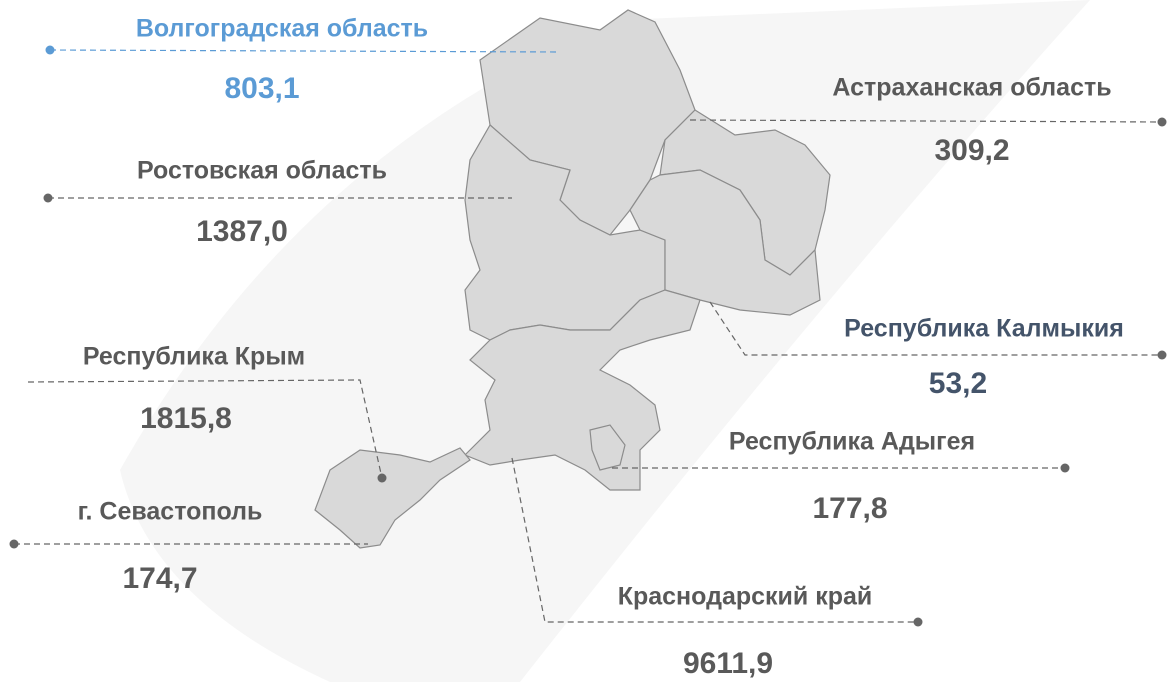 Image resolution: width=1168 pixels, height=682 pixels. Describe the element at coordinates (849, 508) in the screenshot. I see `region-value: 177,8` at that location.